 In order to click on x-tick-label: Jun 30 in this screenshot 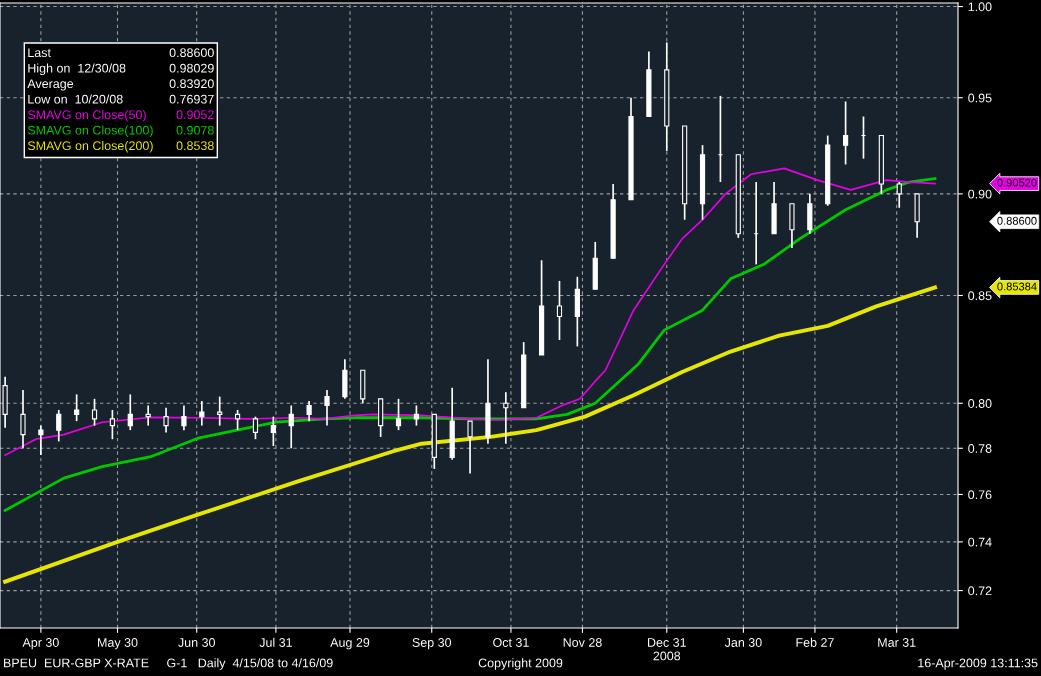, I will do `click(196, 642)`.